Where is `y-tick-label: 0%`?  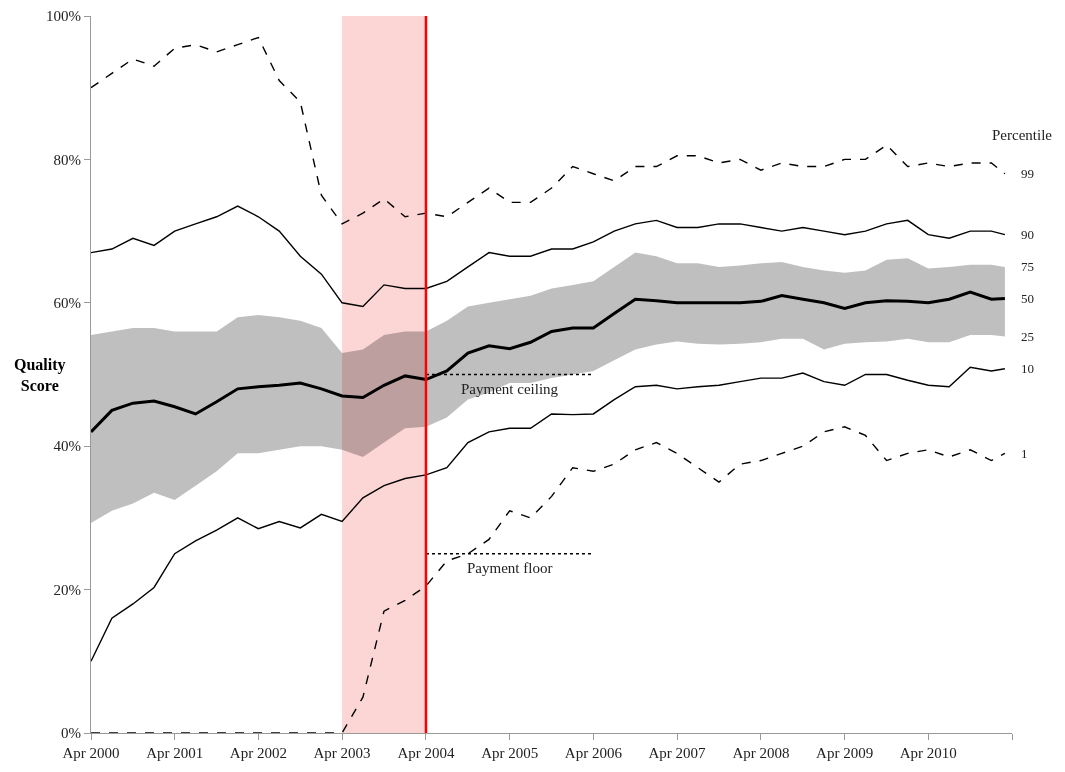
y-tick-label: 0% is located at coordinates (71, 733).